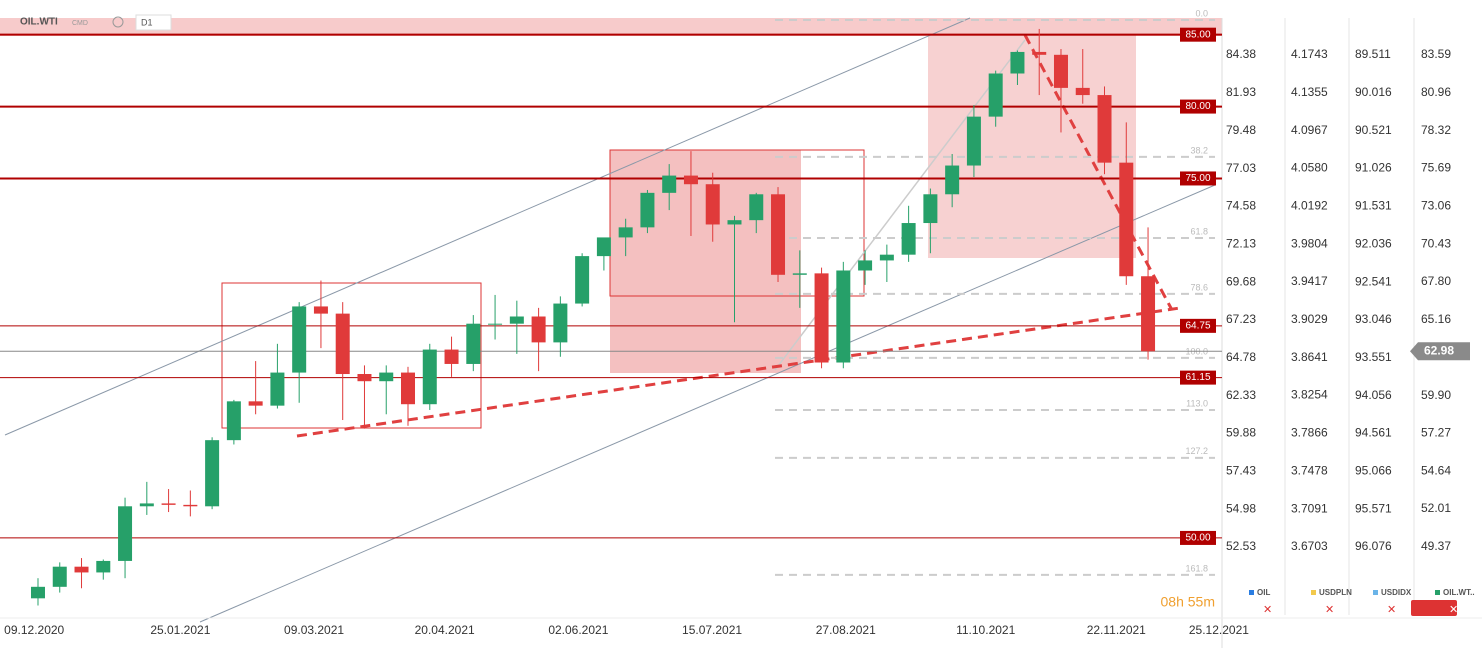 The width and height of the screenshot is (1482, 648). What do you see at coordinates (1309, 92) in the screenshot?
I see `y-tick-label: 4.1355` at bounding box center [1309, 92].